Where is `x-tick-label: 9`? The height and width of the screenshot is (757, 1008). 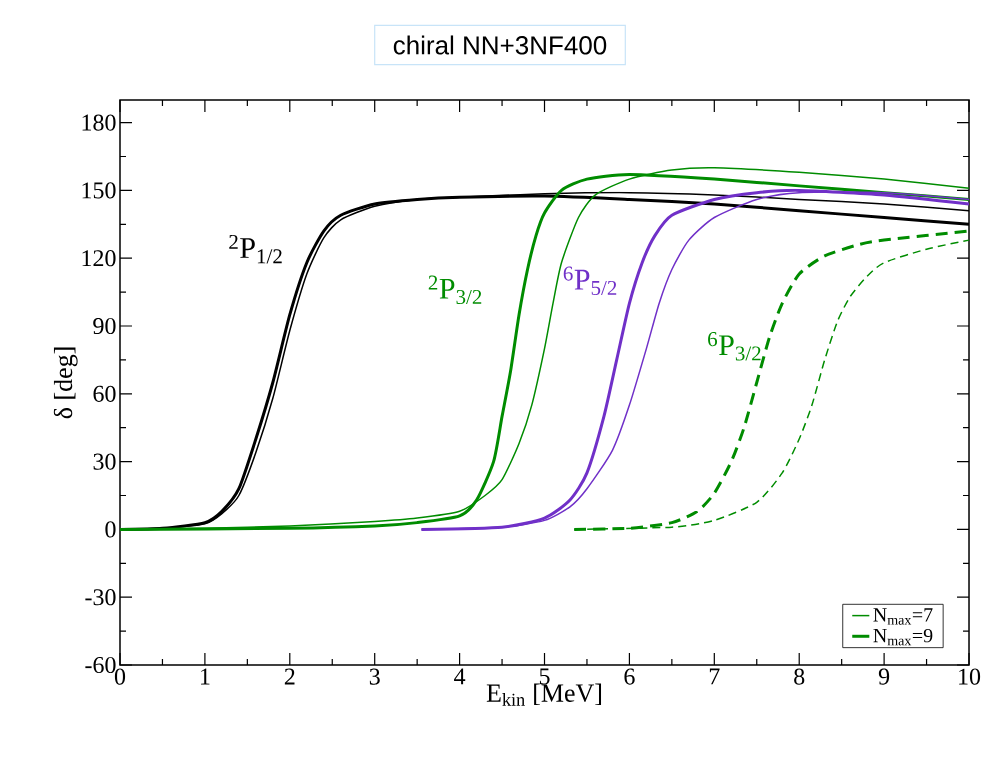 x-tick-label: 9 is located at coordinates (884, 676).